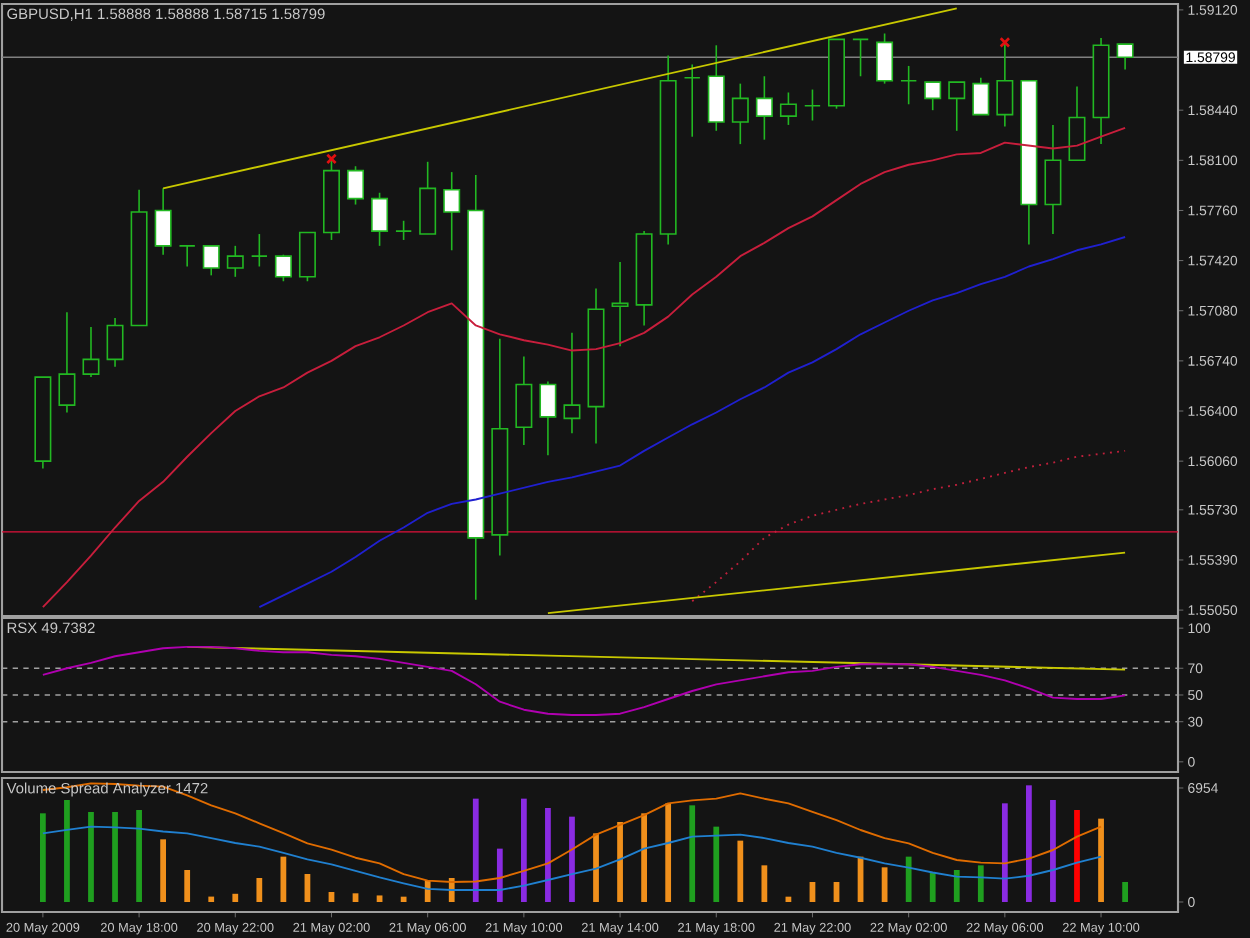 The image size is (1250, 938). What do you see at coordinates (909, 526) in the screenshot?
I see `line-series` at bounding box center [909, 526].